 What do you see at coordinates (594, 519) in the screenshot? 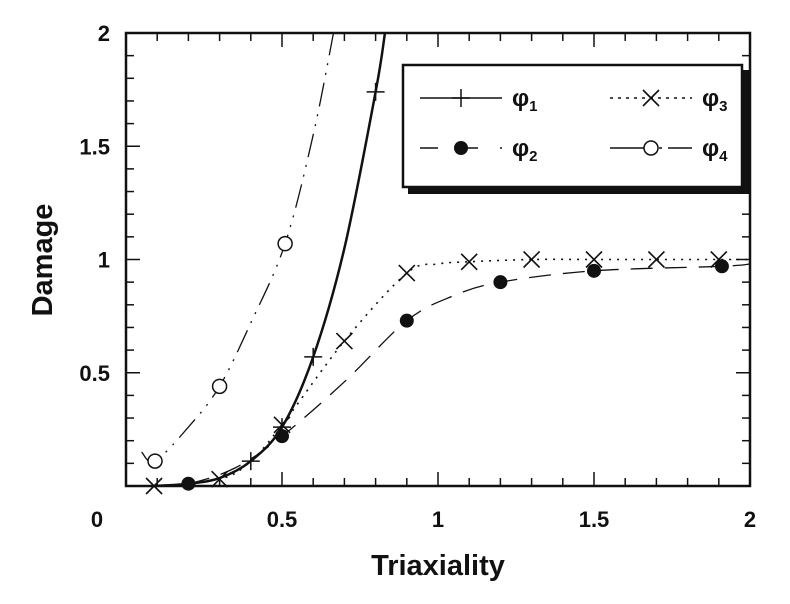
I see `x-tick-label: 1.5` at bounding box center [594, 519].